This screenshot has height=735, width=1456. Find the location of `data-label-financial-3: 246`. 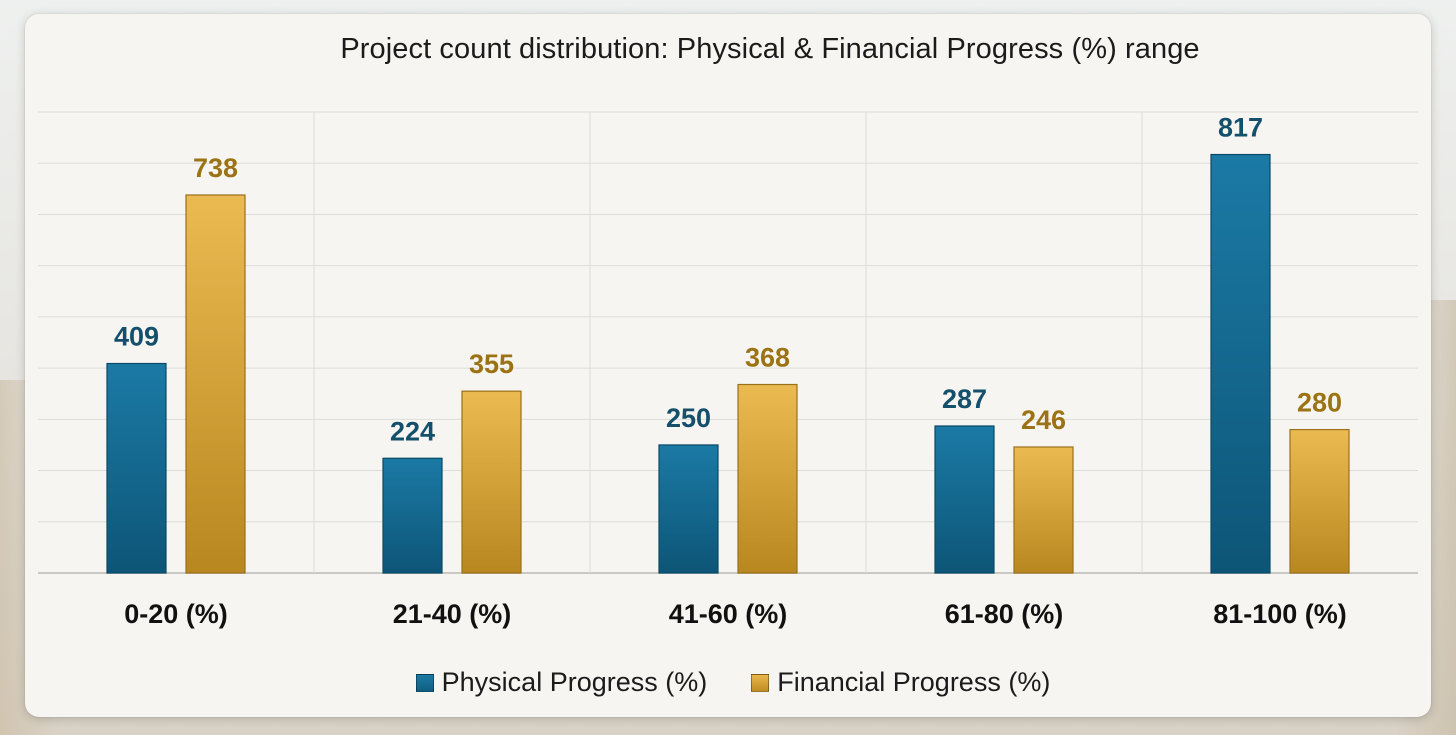

data-label-financial-3: 246 is located at coordinates (1043, 420).